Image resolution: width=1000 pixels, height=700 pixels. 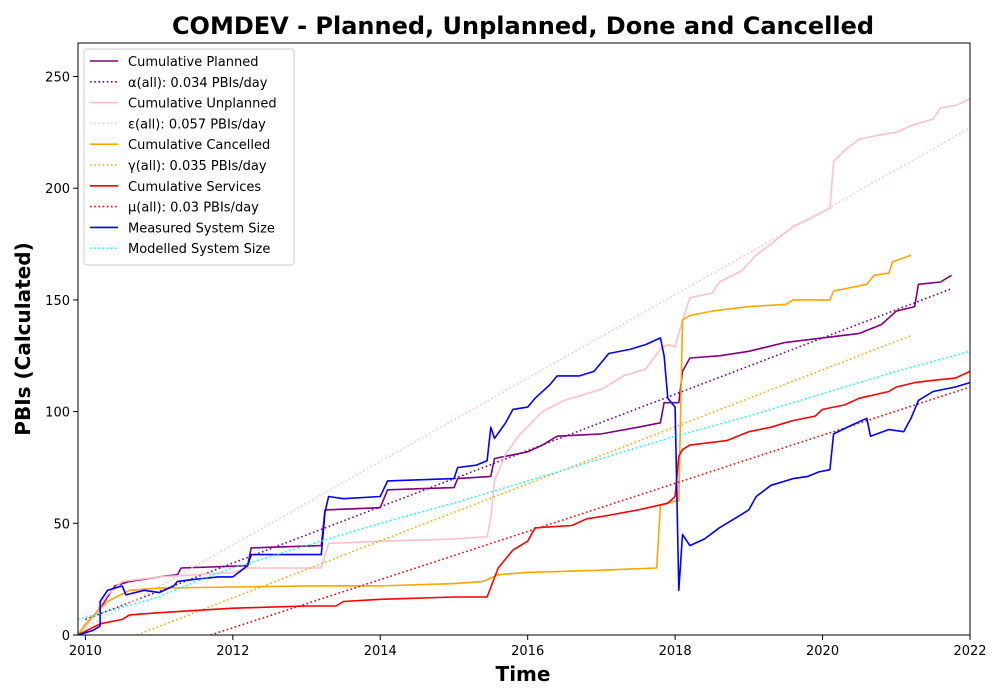 What do you see at coordinates (969, 651) in the screenshot?
I see `x-tick-label: 2022` at bounding box center [969, 651].